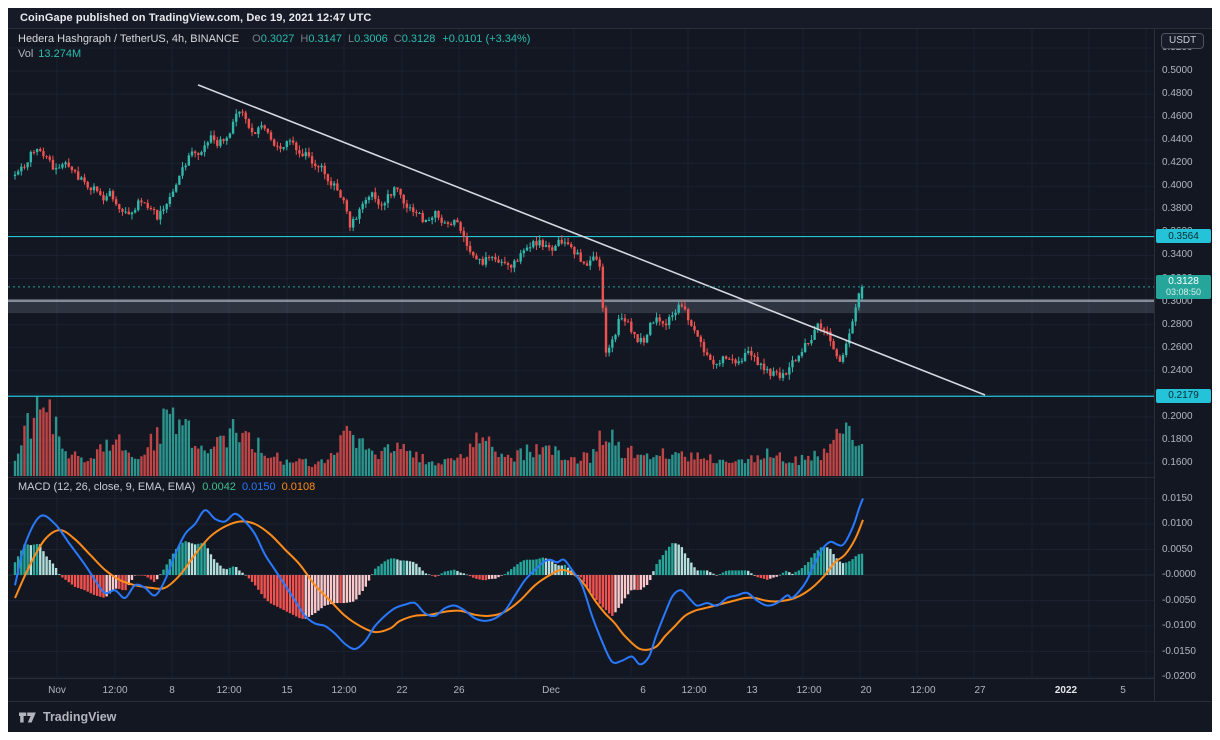  I want to click on low-value: 0.3006, so click(371, 39).